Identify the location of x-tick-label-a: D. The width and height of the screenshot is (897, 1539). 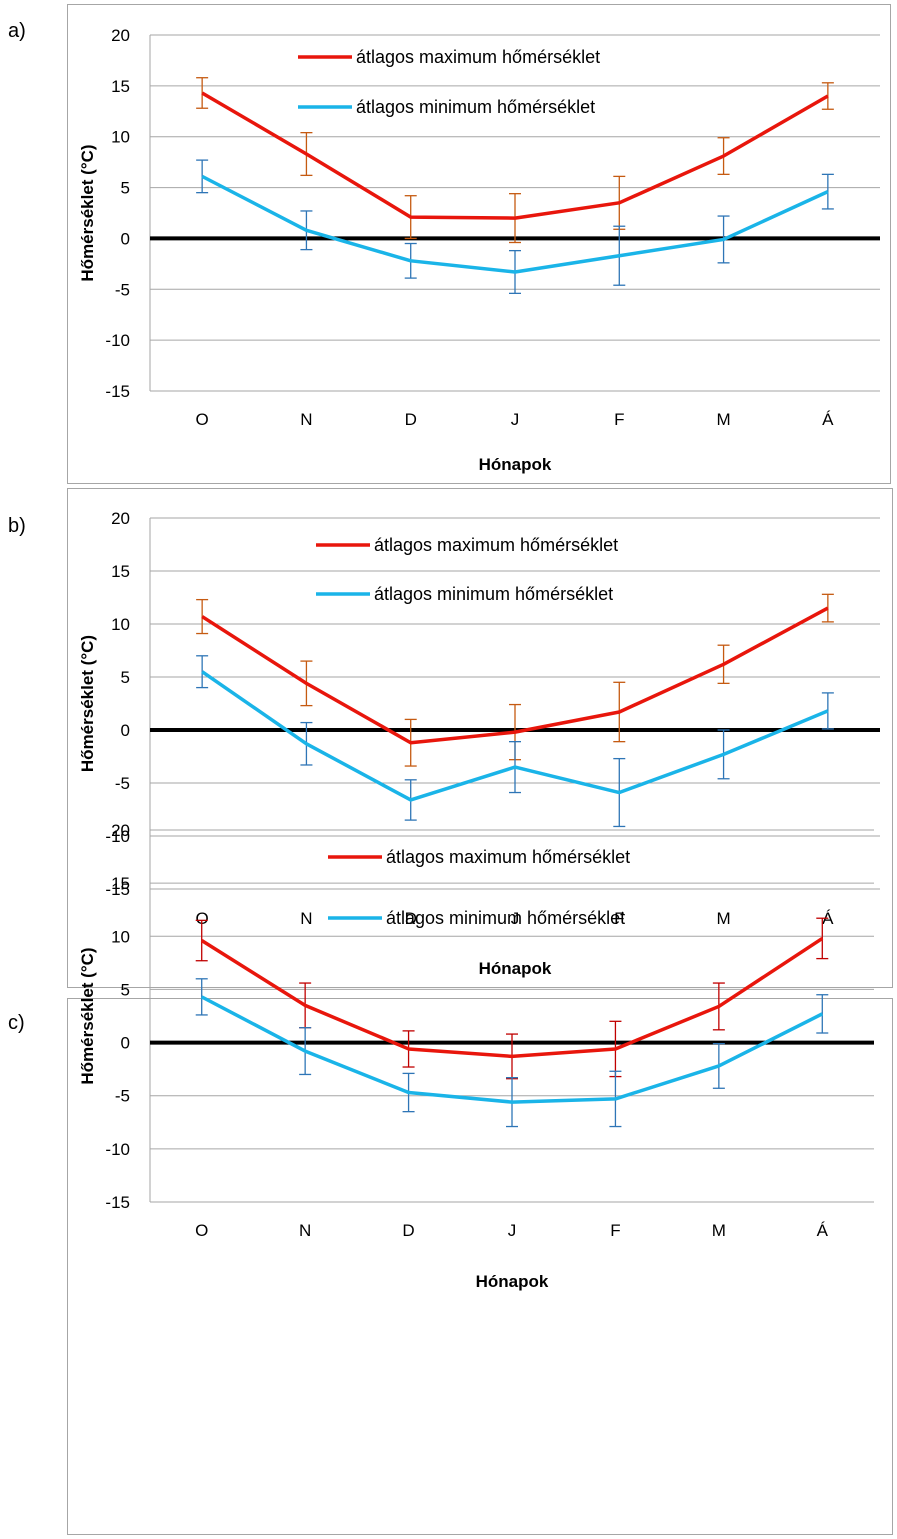
(411, 419).